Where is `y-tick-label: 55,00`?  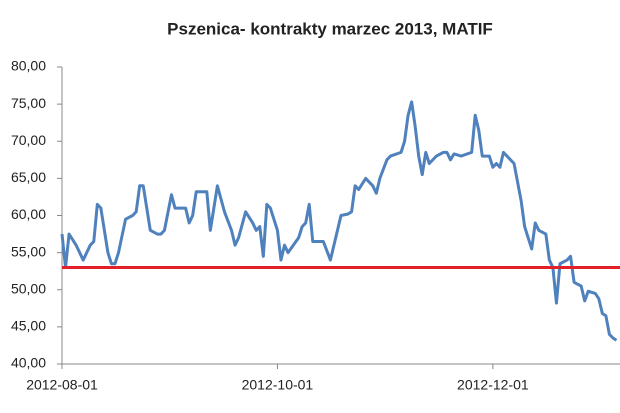 y-tick-label: 55,00 is located at coordinates (28, 251).